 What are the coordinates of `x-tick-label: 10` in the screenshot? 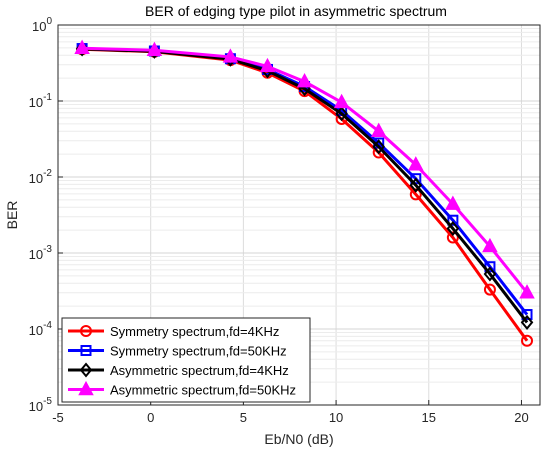 It's located at (336, 417).